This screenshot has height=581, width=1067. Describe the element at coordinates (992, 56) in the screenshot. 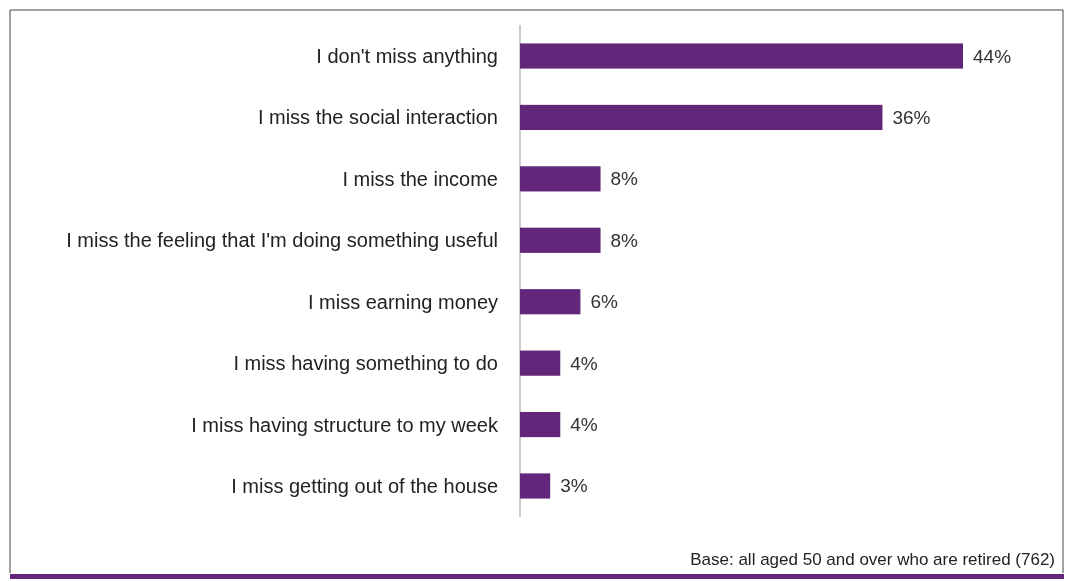

I see `data-label: 44%` at that location.